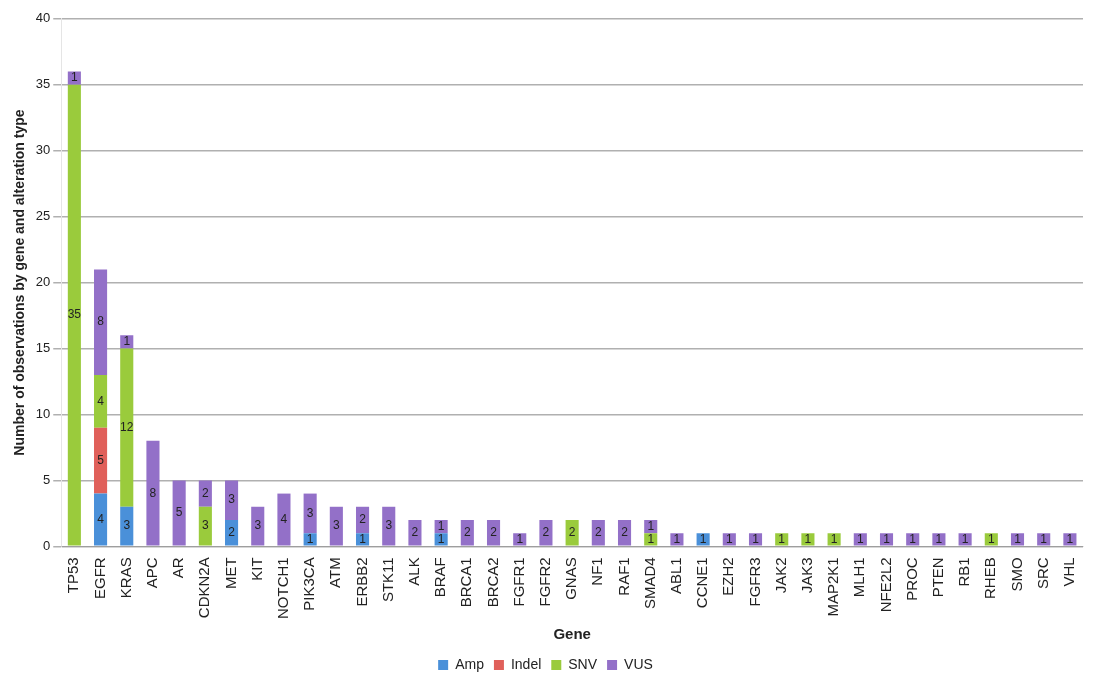 This screenshot has height=690, width=1111. I want to click on y-axis-title: Number of observations by gene and alteration type, so click(19, 282).